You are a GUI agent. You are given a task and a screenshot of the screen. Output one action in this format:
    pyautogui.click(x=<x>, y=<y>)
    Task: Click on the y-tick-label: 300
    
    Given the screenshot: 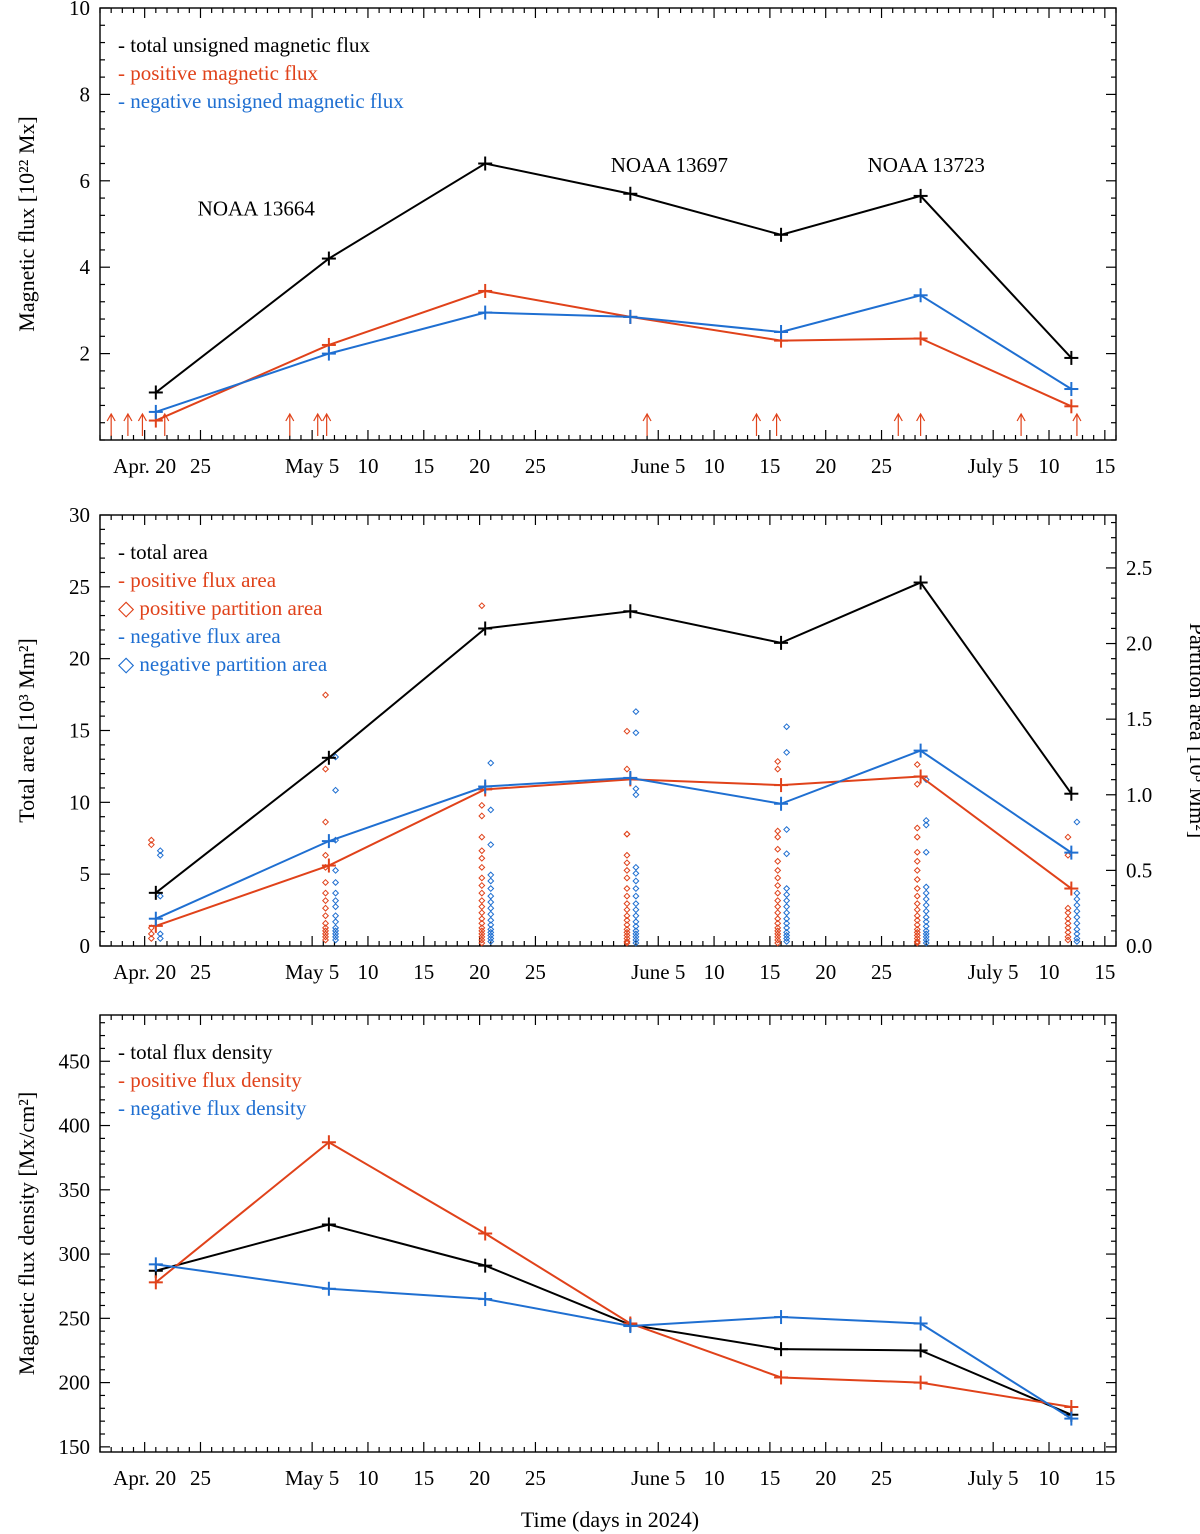 What is the action you would take?
    pyautogui.click(x=75, y=1254)
    